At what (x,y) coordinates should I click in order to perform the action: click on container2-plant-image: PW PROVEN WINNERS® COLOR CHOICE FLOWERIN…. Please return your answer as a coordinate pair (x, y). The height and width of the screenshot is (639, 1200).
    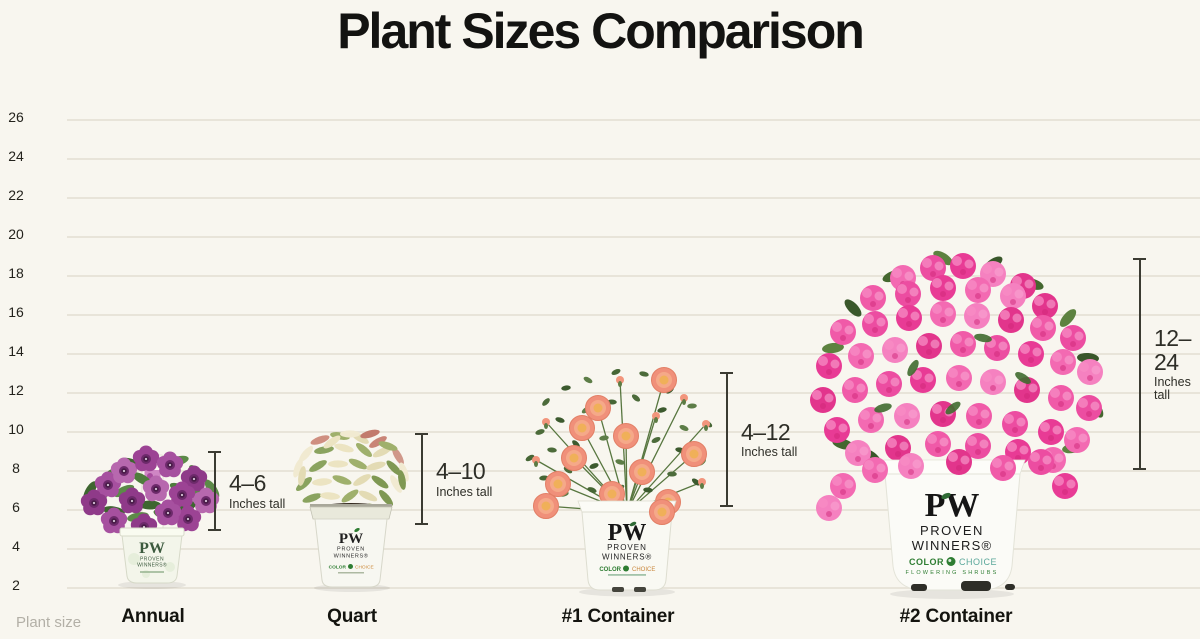
    Looking at the image, I should click on (957, 424).